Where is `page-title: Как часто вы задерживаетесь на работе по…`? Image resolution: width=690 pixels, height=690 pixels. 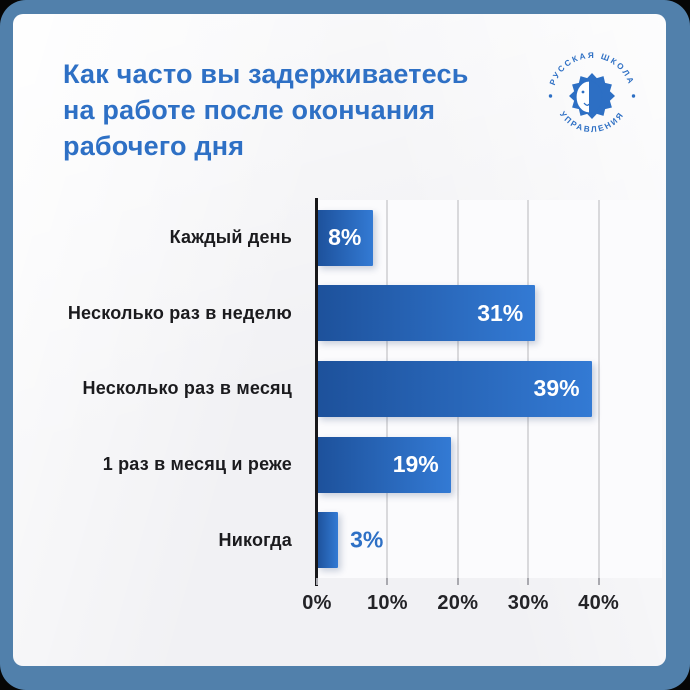 page-title: Как часто вы задерживаетесь на работе по… is located at coordinates (266, 110).